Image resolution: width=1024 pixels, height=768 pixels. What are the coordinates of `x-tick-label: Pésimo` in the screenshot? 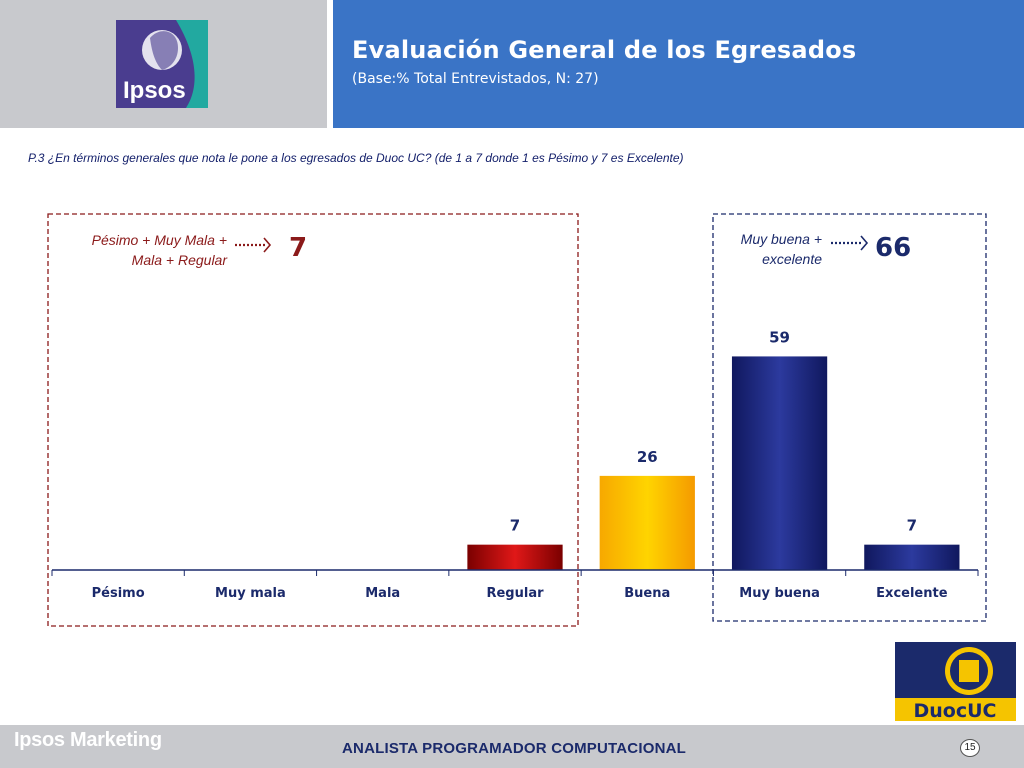 It's located at (118, 593).